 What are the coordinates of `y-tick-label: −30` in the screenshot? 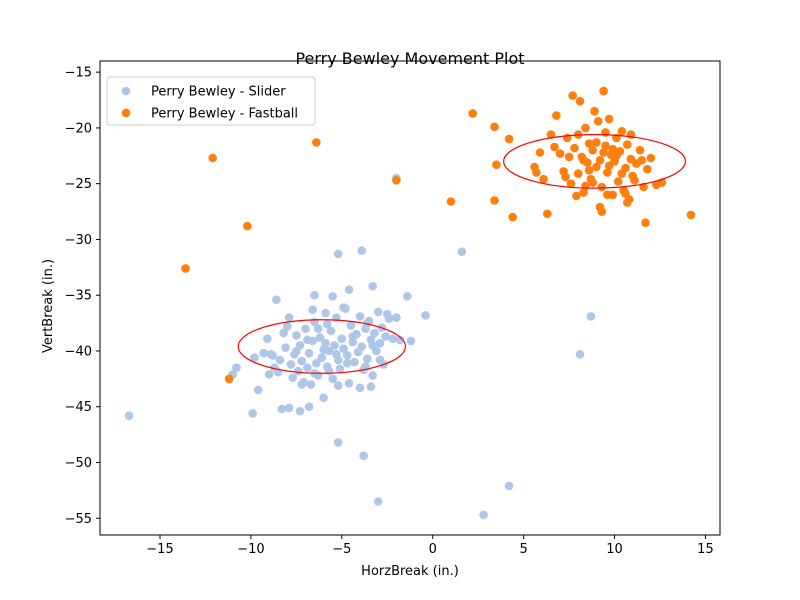 It's located at (78, 240).